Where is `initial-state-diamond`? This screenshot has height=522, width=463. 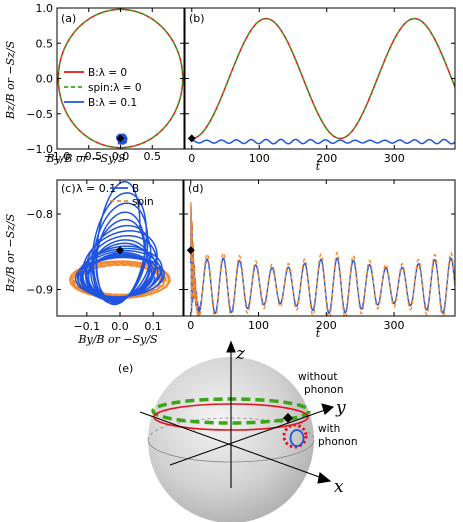
initial-state-diamond is located at coordinates (288, 418).